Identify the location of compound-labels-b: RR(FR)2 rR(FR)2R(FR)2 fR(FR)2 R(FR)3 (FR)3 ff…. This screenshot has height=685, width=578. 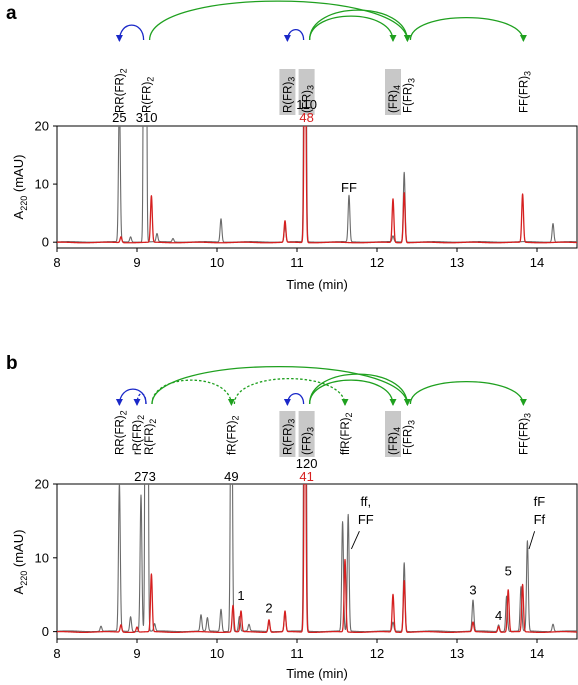
(323, 433).